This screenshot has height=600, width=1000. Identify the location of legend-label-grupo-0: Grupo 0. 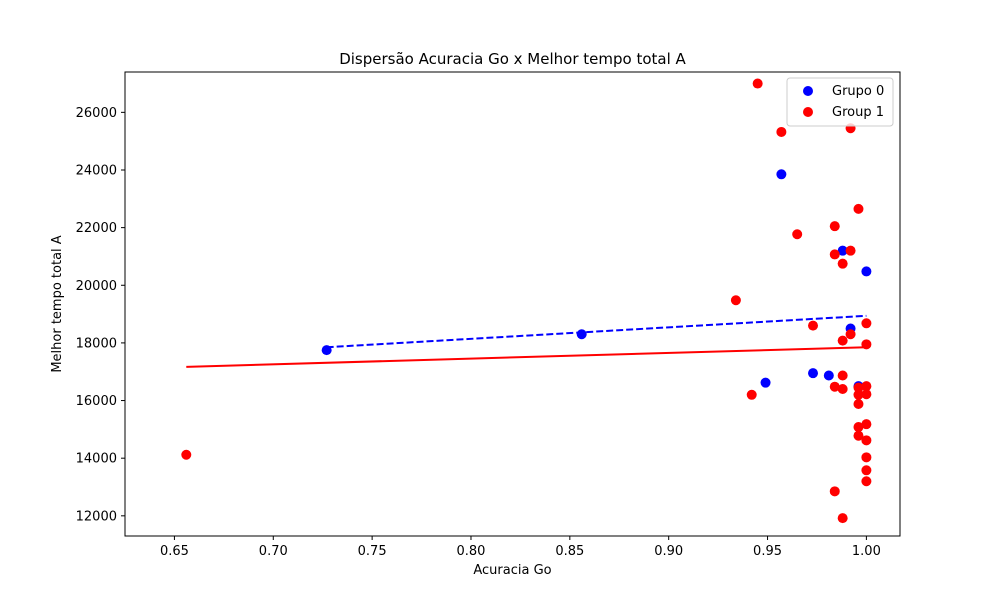
(858, 91).